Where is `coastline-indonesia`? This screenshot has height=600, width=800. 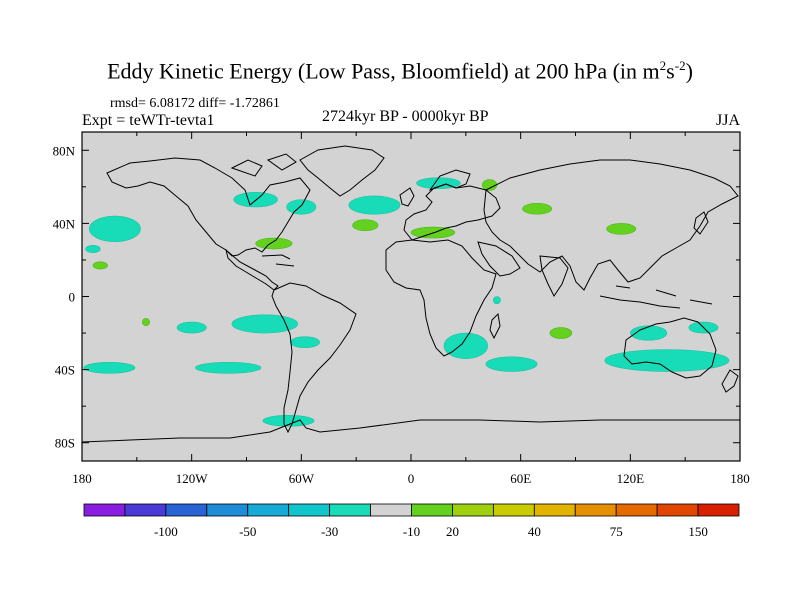
coastline-indonesia is located at coordinates (656, 297).